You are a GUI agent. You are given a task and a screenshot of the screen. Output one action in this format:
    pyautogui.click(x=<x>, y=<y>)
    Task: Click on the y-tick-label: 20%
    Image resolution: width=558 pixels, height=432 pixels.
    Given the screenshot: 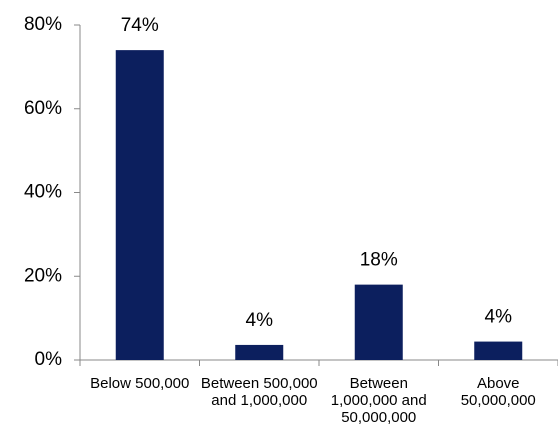 What is the action you would take?
    pyautogui.click(x=43, y=275)
    